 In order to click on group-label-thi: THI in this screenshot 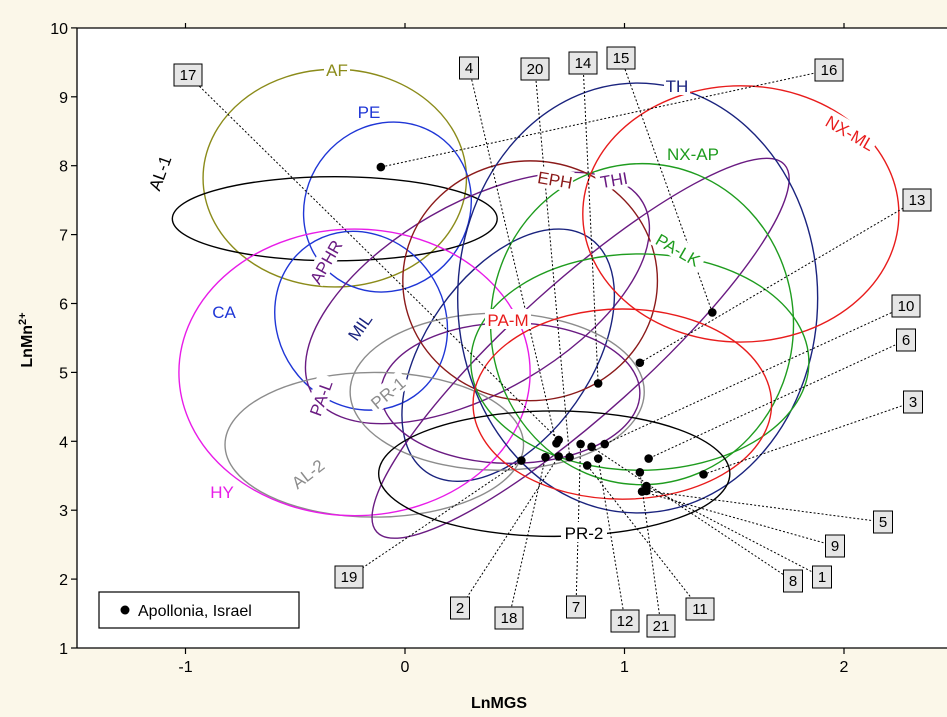, I will do `click(614, 179)`.